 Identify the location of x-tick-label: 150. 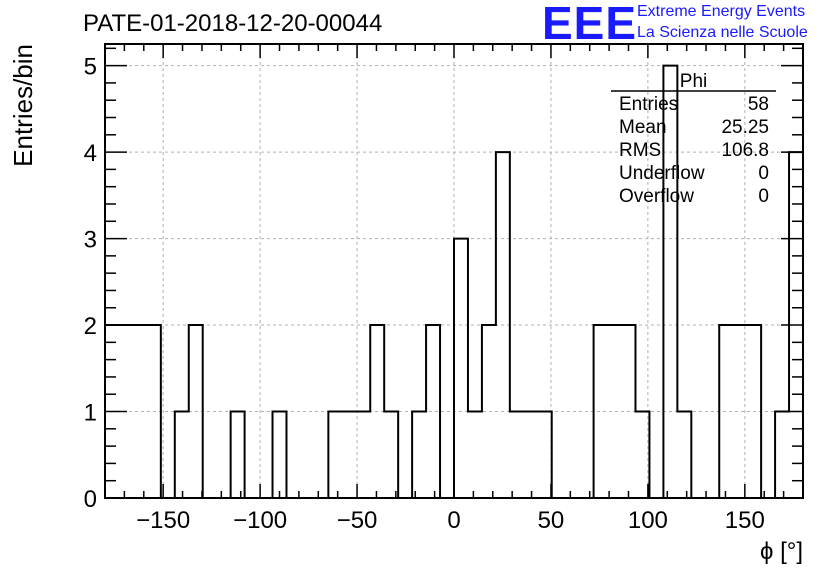
(745, 520).